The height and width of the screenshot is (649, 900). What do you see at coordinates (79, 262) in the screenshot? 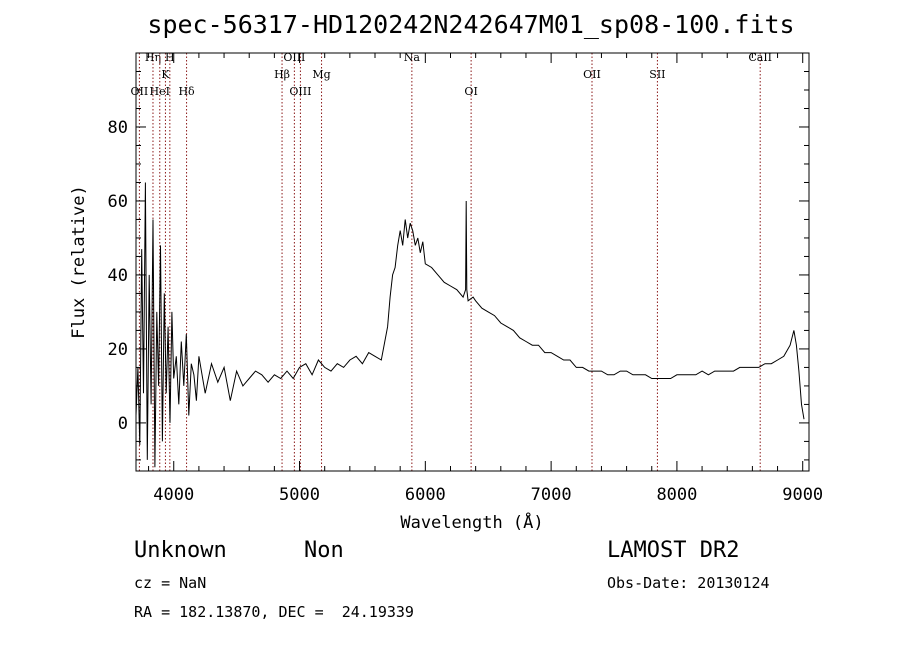
I see `y-axis-label: Flux (relative)` at bounding box center [79, 262].